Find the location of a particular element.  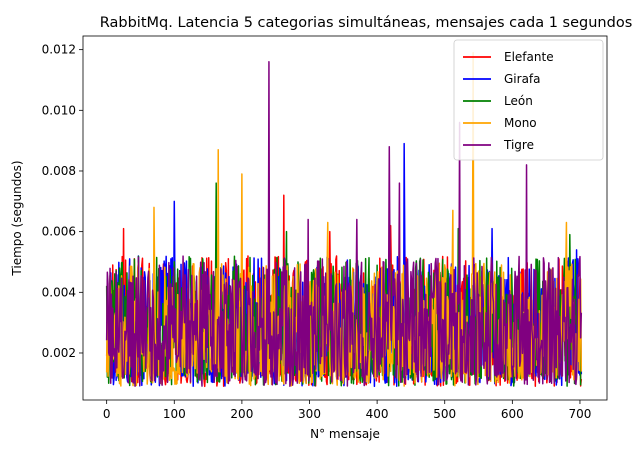

legend-box is located at coordinates (528, 100).